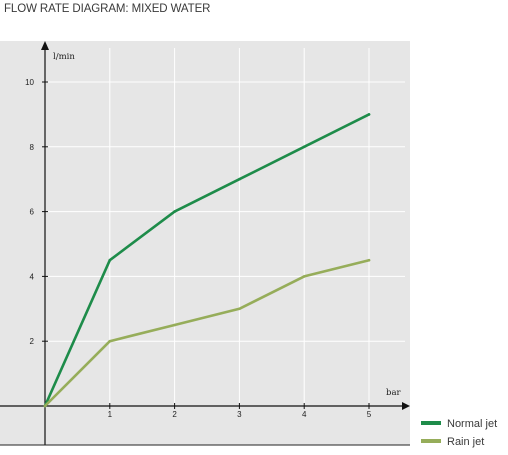 The image size is (508, 455). What do you see at coordinates (32, 341) in the screenshot?
I see `y-tick-label-2: 2` at bounding box center [32, 341].